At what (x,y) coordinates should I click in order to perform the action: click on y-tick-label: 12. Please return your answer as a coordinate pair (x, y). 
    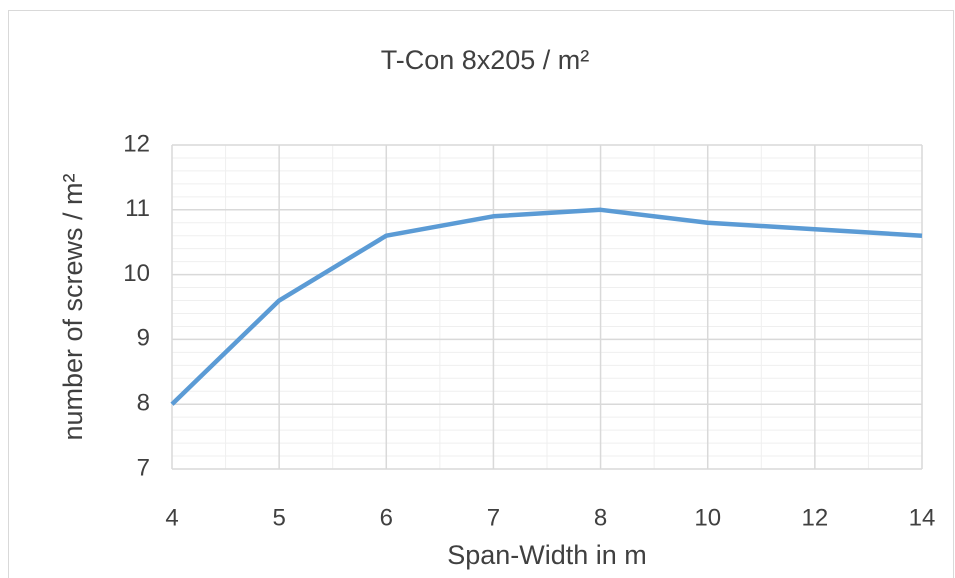
    Looking at the image, I should click on (136, 143).